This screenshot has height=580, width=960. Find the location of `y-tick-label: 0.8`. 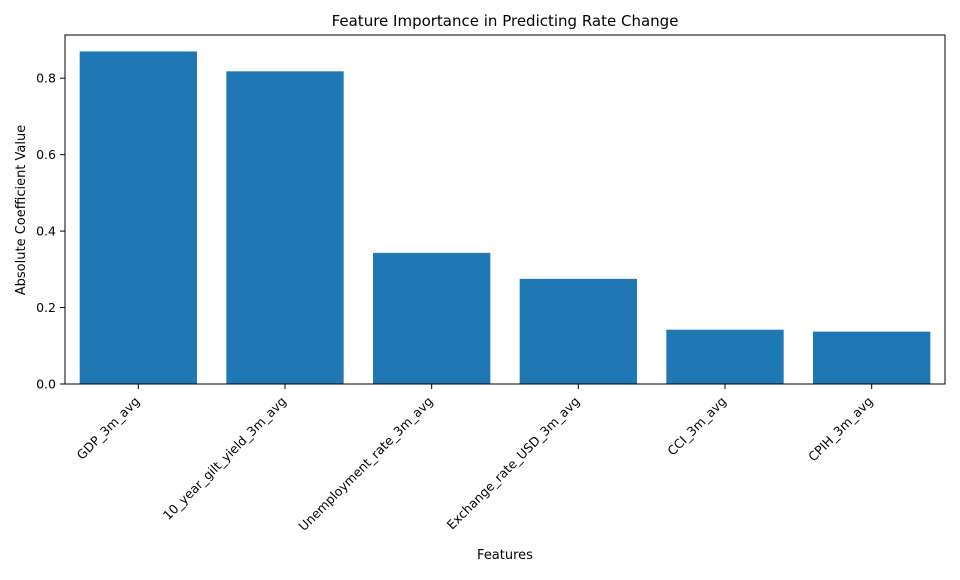

y-tick-label: 0.8 is located at coordinates (46, 78).